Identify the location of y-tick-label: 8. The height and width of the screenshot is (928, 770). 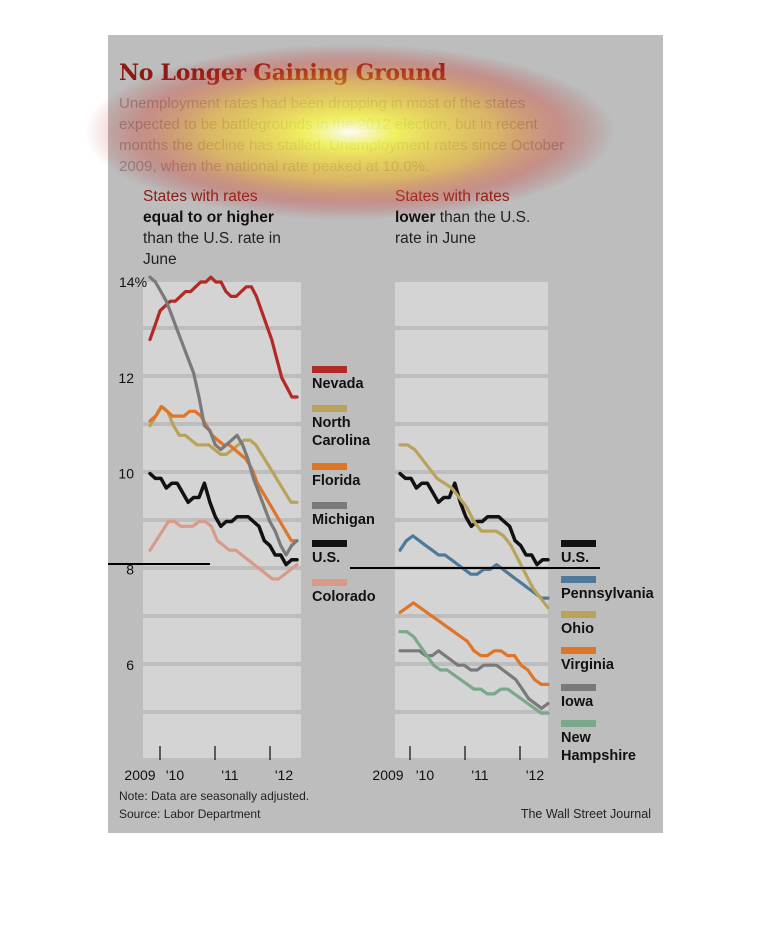
(130, 569).